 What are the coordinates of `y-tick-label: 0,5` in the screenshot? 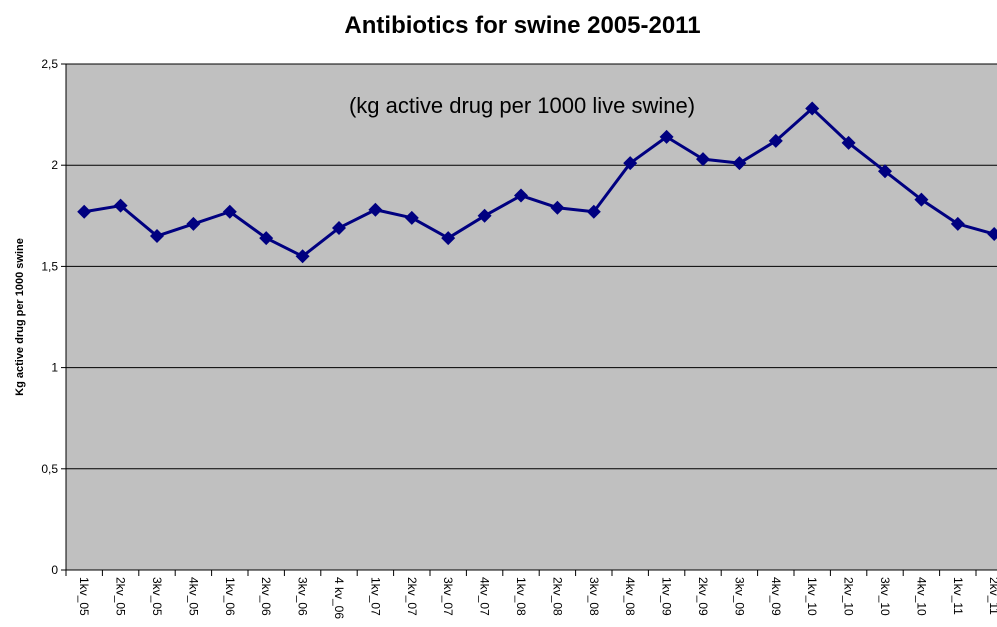 It's located at (49, 469).